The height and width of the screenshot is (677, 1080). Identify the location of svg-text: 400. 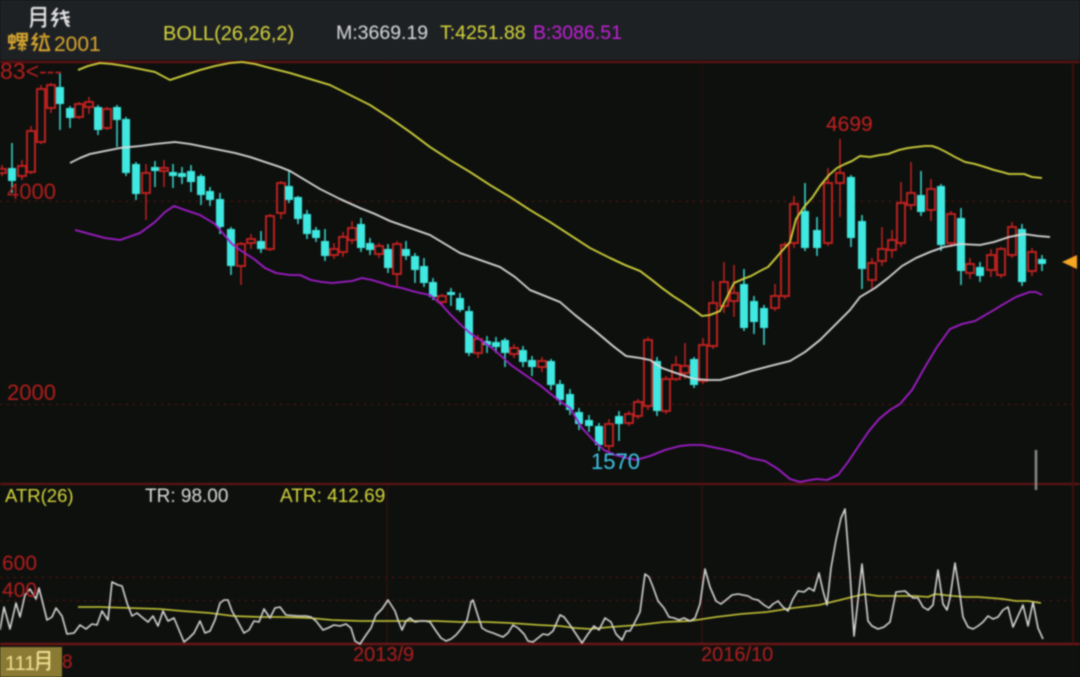
(19, 590).